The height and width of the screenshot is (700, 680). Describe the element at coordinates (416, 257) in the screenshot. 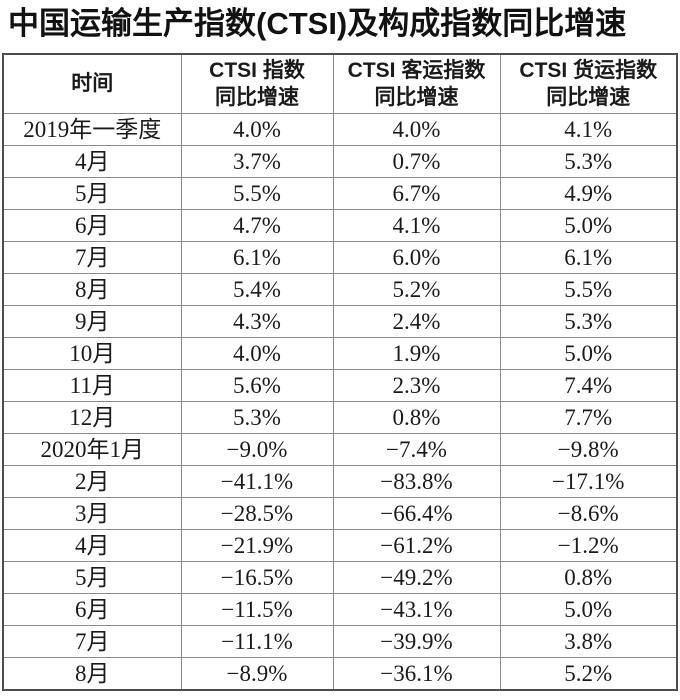

I see `cell-passenger-index: 6.0%` at that location.